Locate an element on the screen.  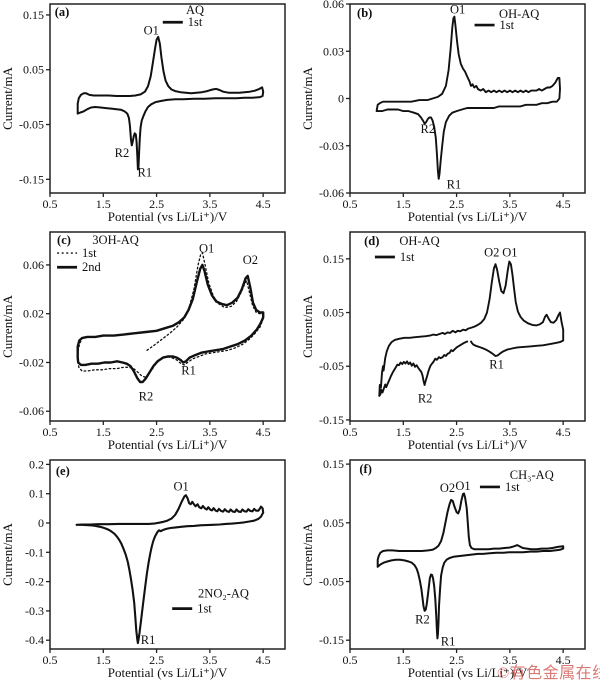
legend-item-label: 2nd is located at coordinates (92, 267).